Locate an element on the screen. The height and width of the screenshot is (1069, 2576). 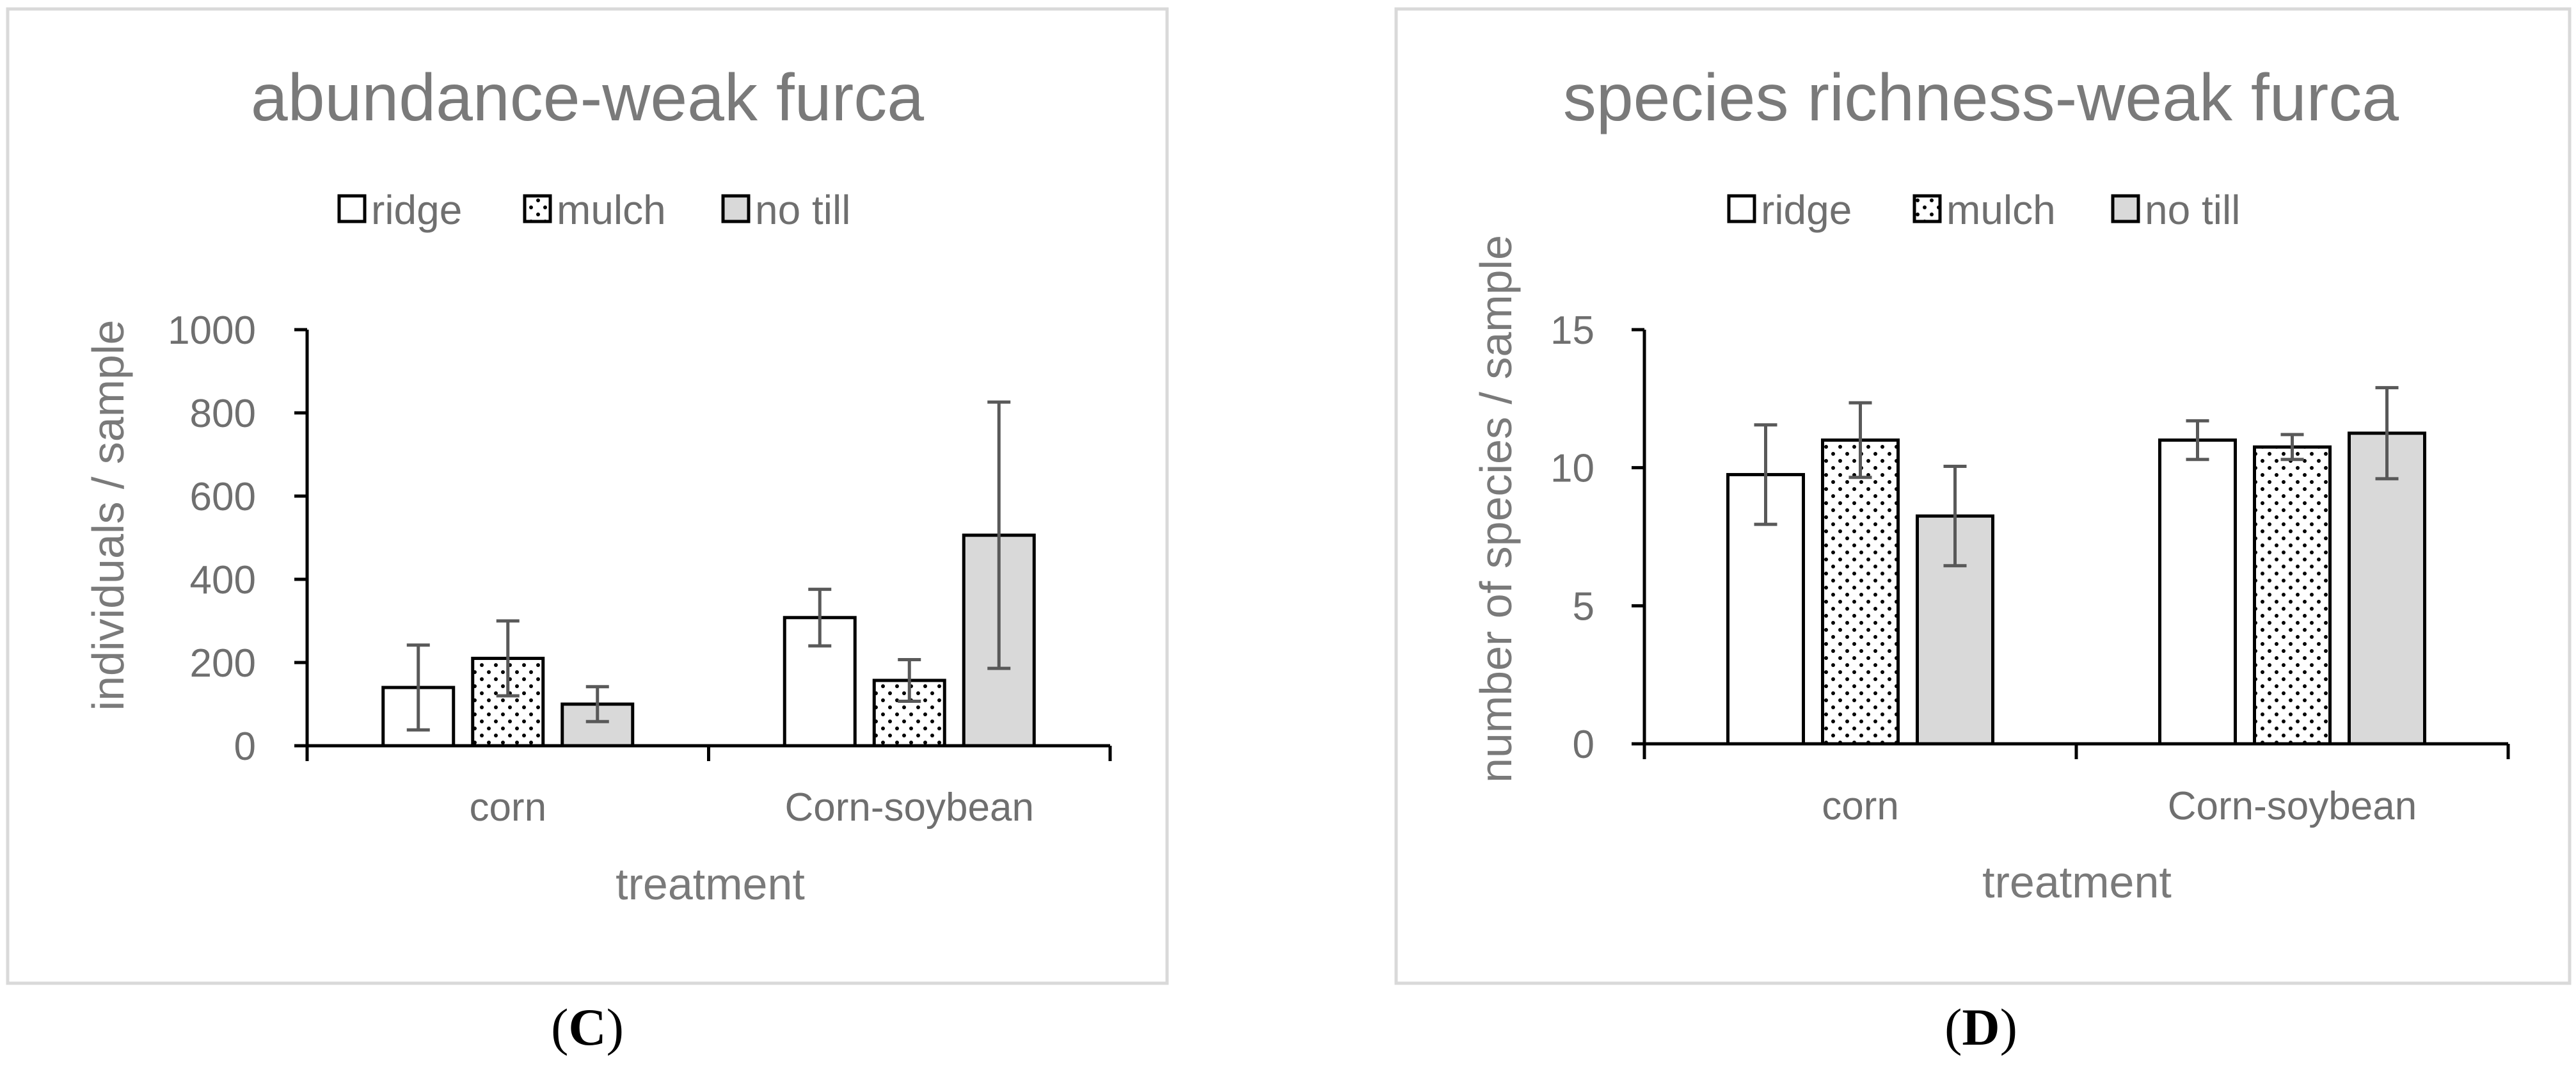
y-tick-label: 400 is located at coordinates (223, 580).